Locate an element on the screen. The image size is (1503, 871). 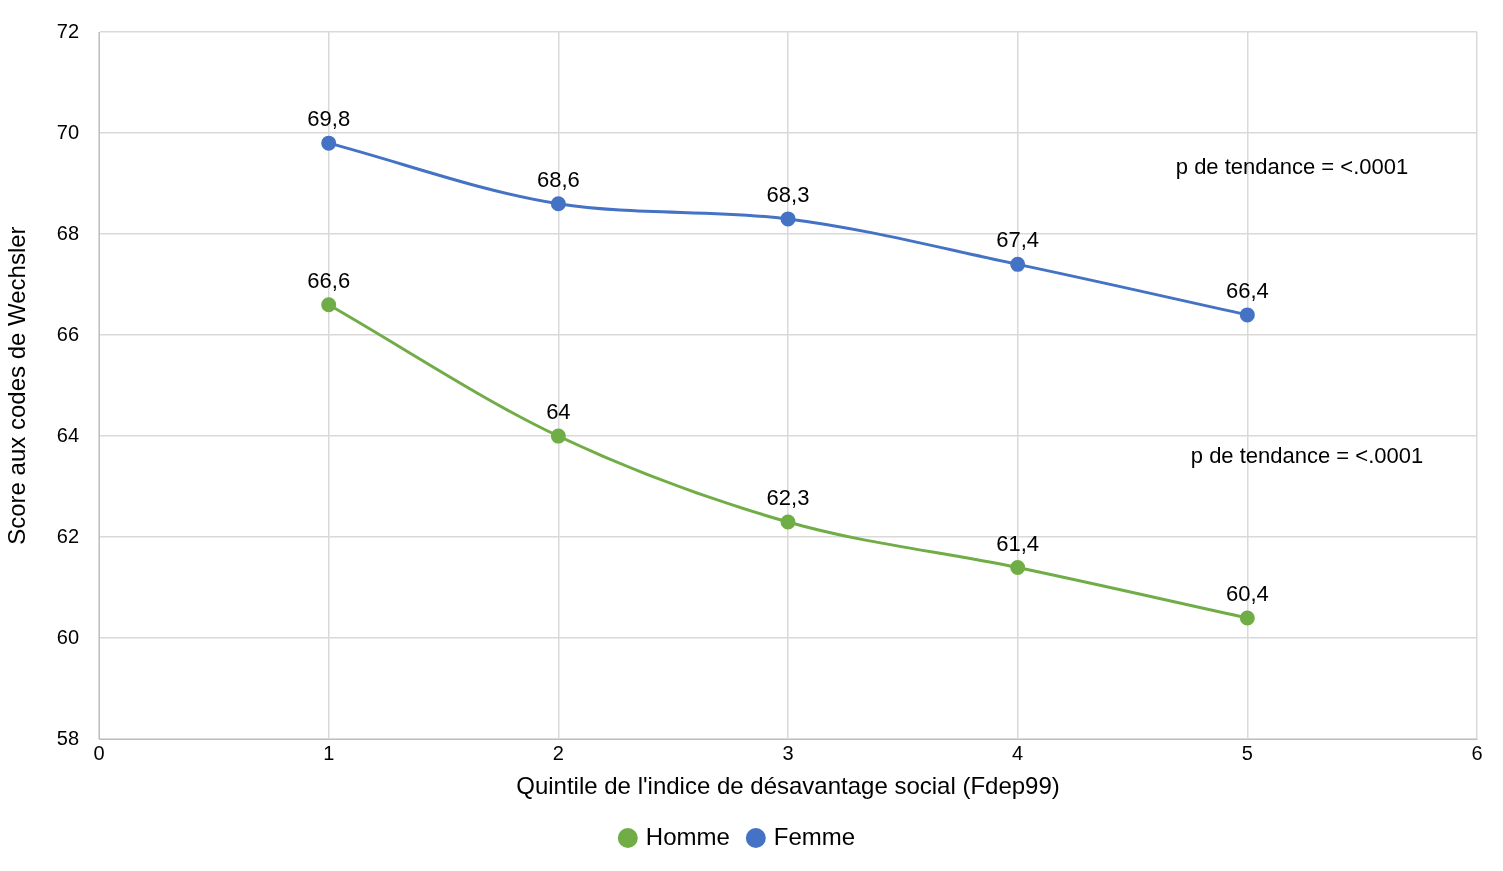
y-axis-title: Score aux codes de Wechsler is located at coordinates (17, 385).